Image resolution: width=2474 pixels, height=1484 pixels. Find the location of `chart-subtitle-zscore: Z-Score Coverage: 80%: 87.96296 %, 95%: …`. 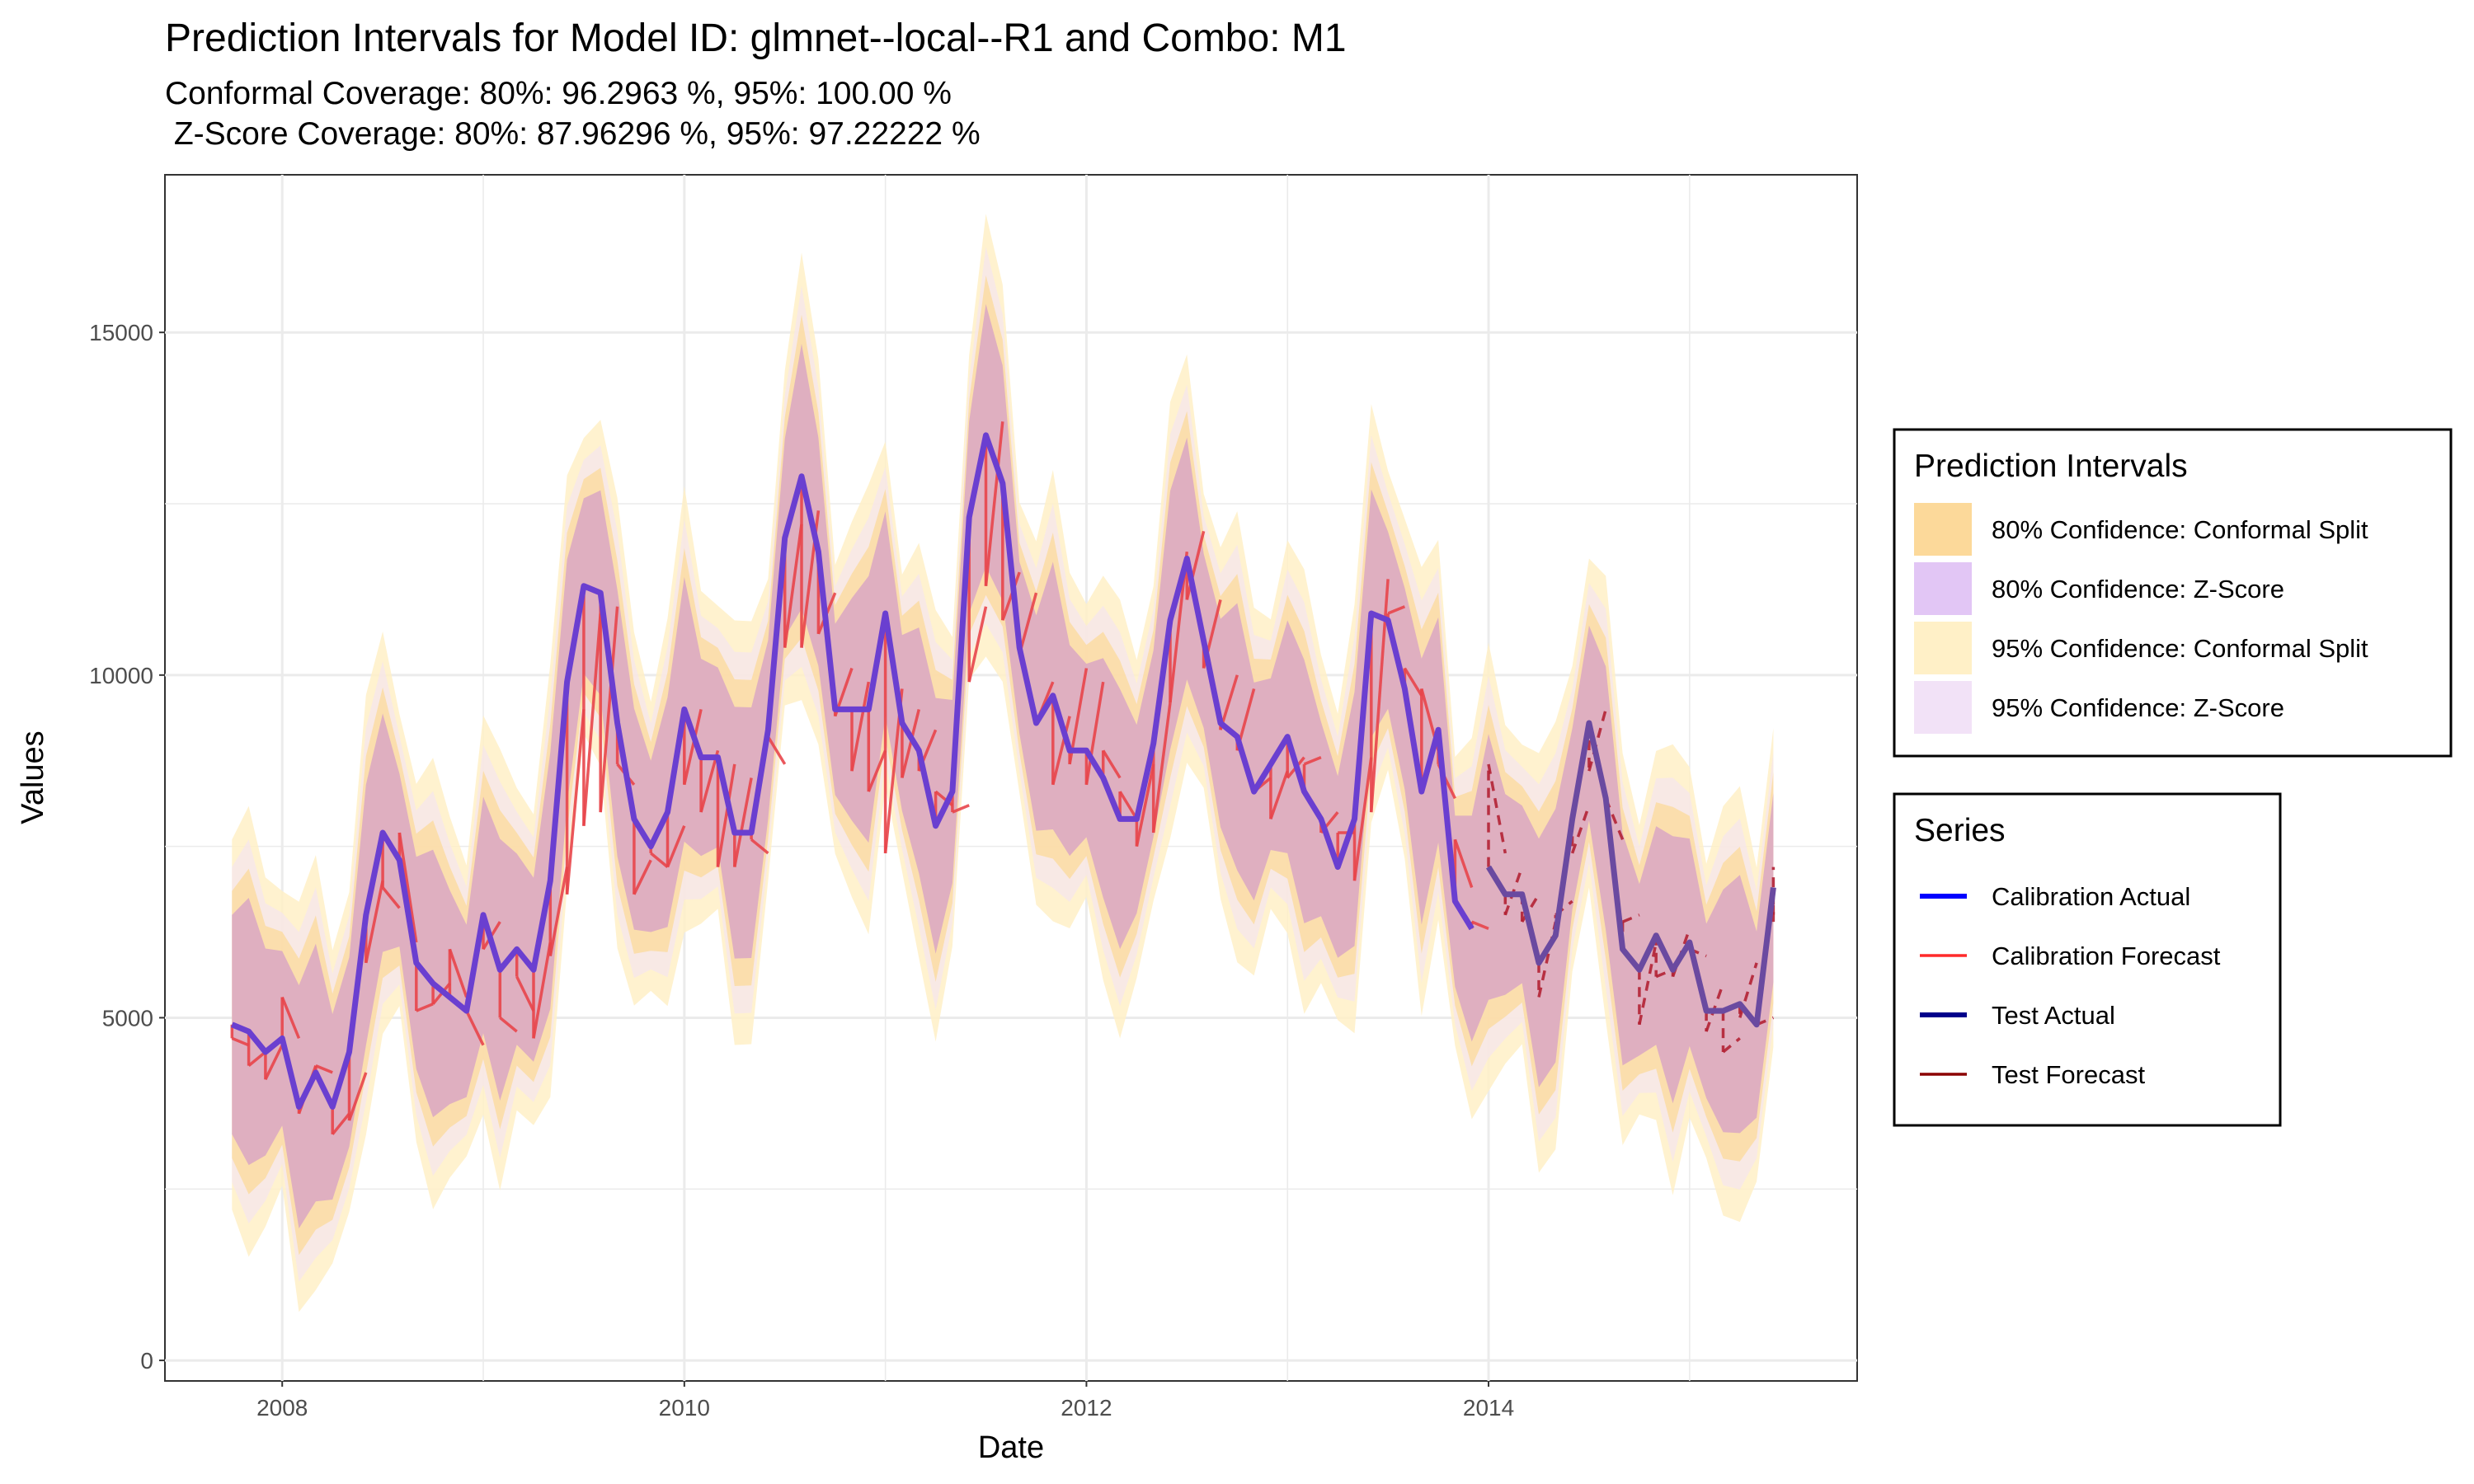

chart-subtitle-zscore: Z-Score Coverage: 80%: 87.96296 %, 95%: … is located at coordinates (573, 134).